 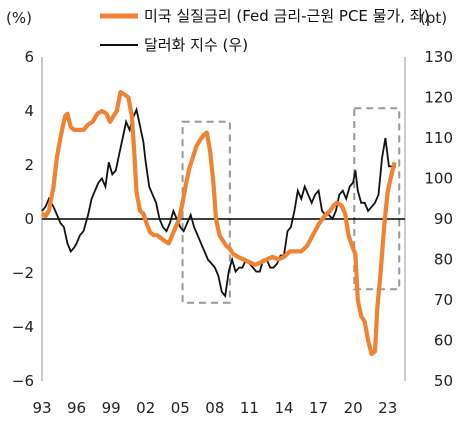 I want to click on x-tick-label: 96, so click(x=76, y=408).